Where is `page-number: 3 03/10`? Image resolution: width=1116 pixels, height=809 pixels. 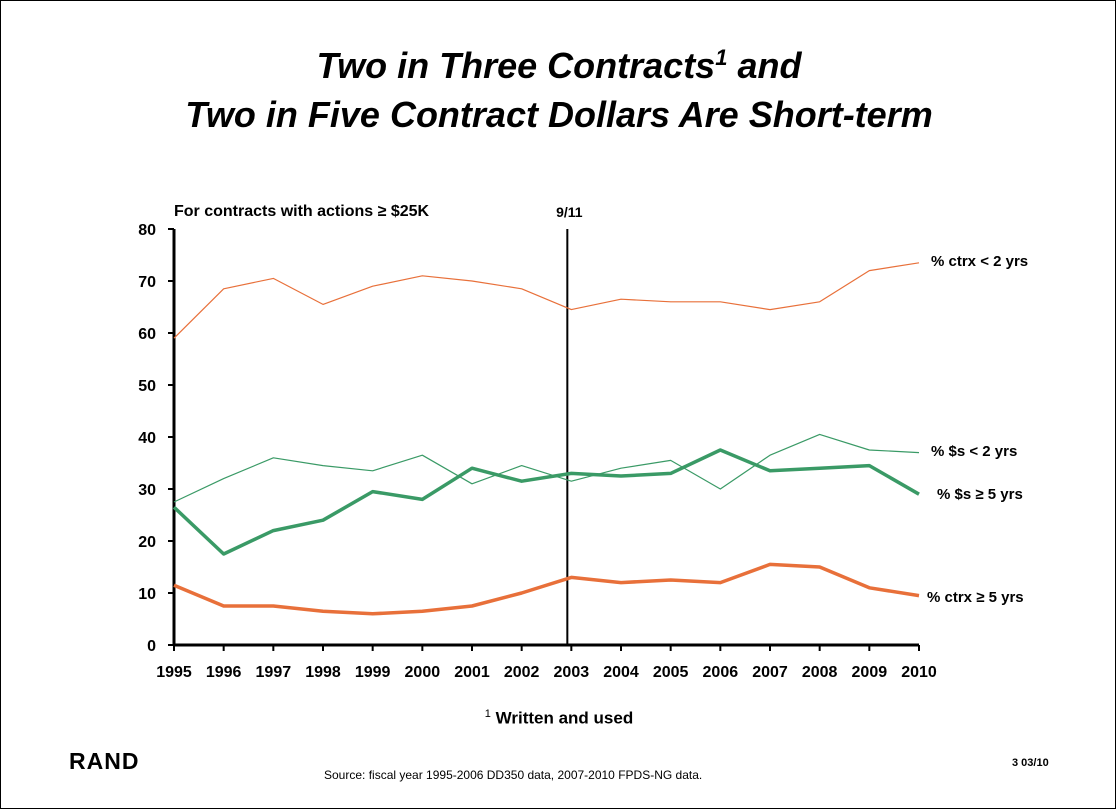
page-number: 3 03/10 is located at coordinates (1030, 763).